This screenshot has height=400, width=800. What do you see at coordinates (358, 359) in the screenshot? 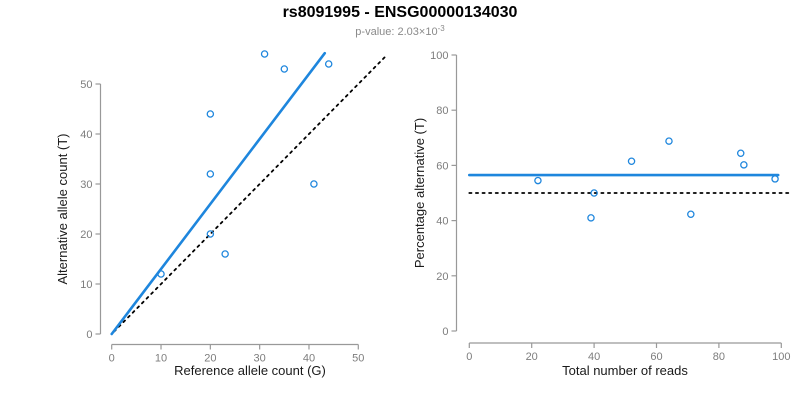
I see `x-tick-label: 50` at bounding box center [358, 359].